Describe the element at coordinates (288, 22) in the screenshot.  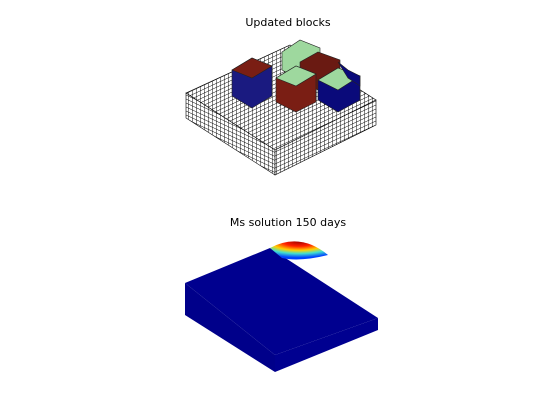
I see `panel-title: Updated blocks` at that location.